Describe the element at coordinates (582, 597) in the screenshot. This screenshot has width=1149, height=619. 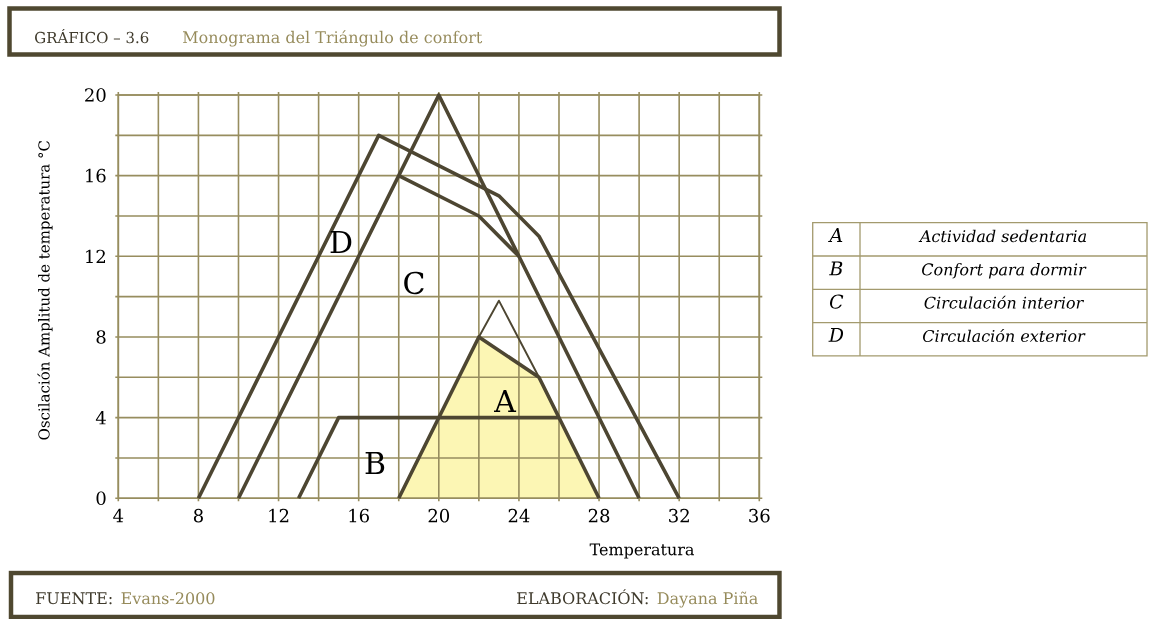
I see `text: ELABORACIÓN:` at that location.